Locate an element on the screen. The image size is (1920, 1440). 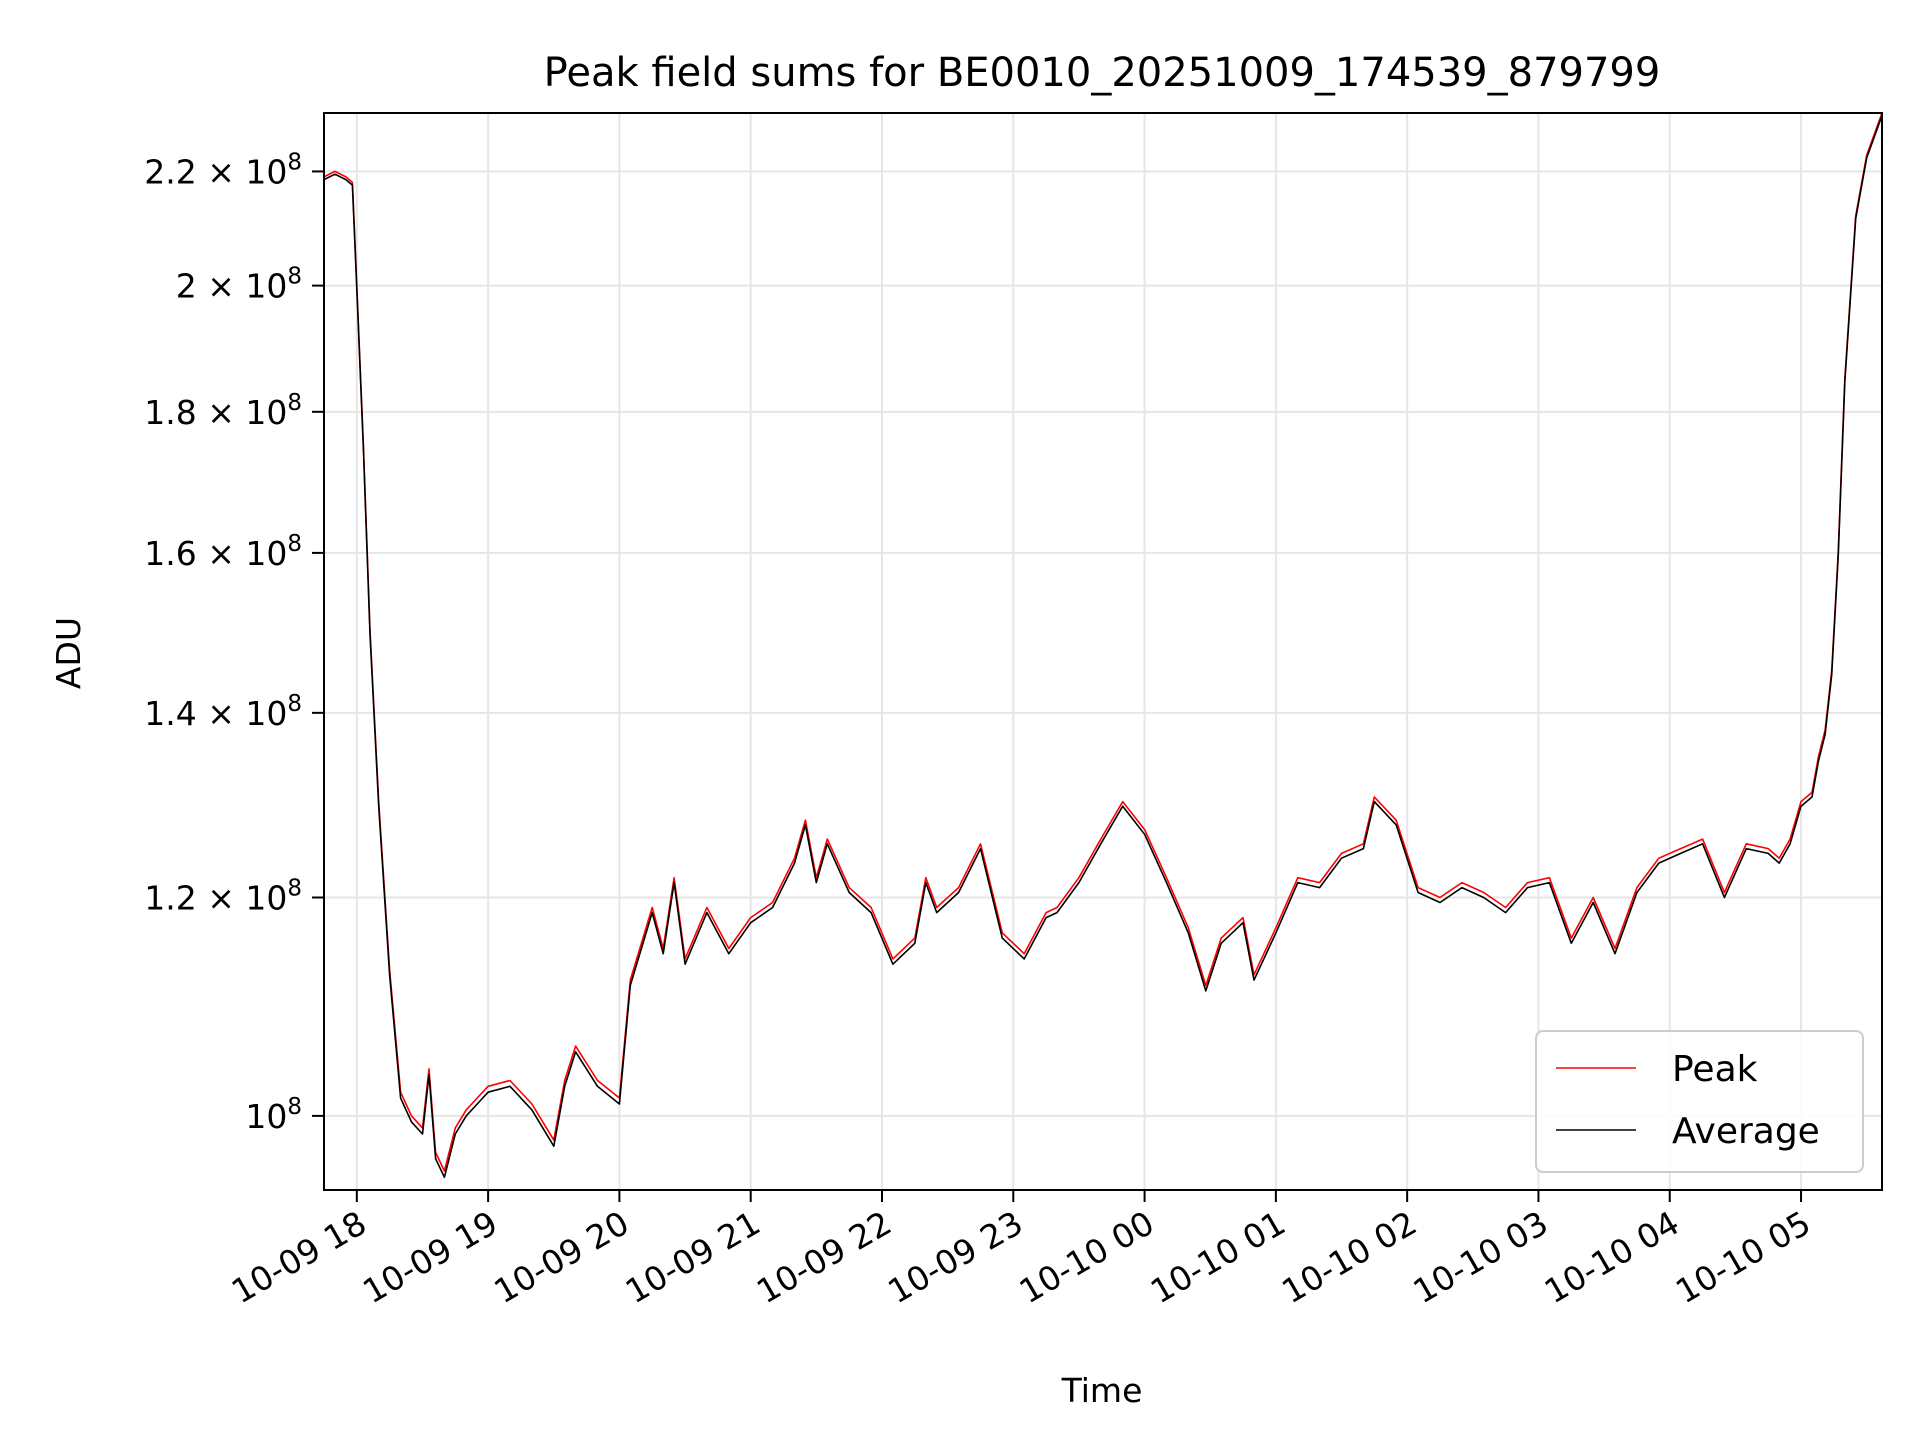
y-tick-label: 1.4 × 108 is located at coordinates (223, 712).